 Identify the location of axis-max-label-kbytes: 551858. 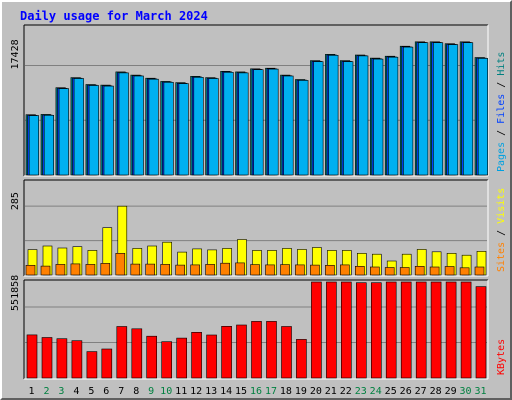
(15, 293).